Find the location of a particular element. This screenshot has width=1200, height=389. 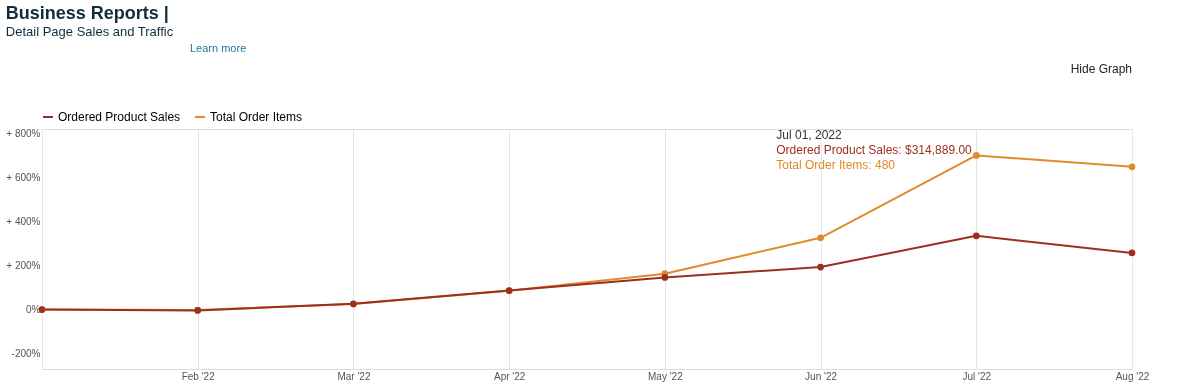

chart-title: Business Reports | is located at coordinates (87, 13).